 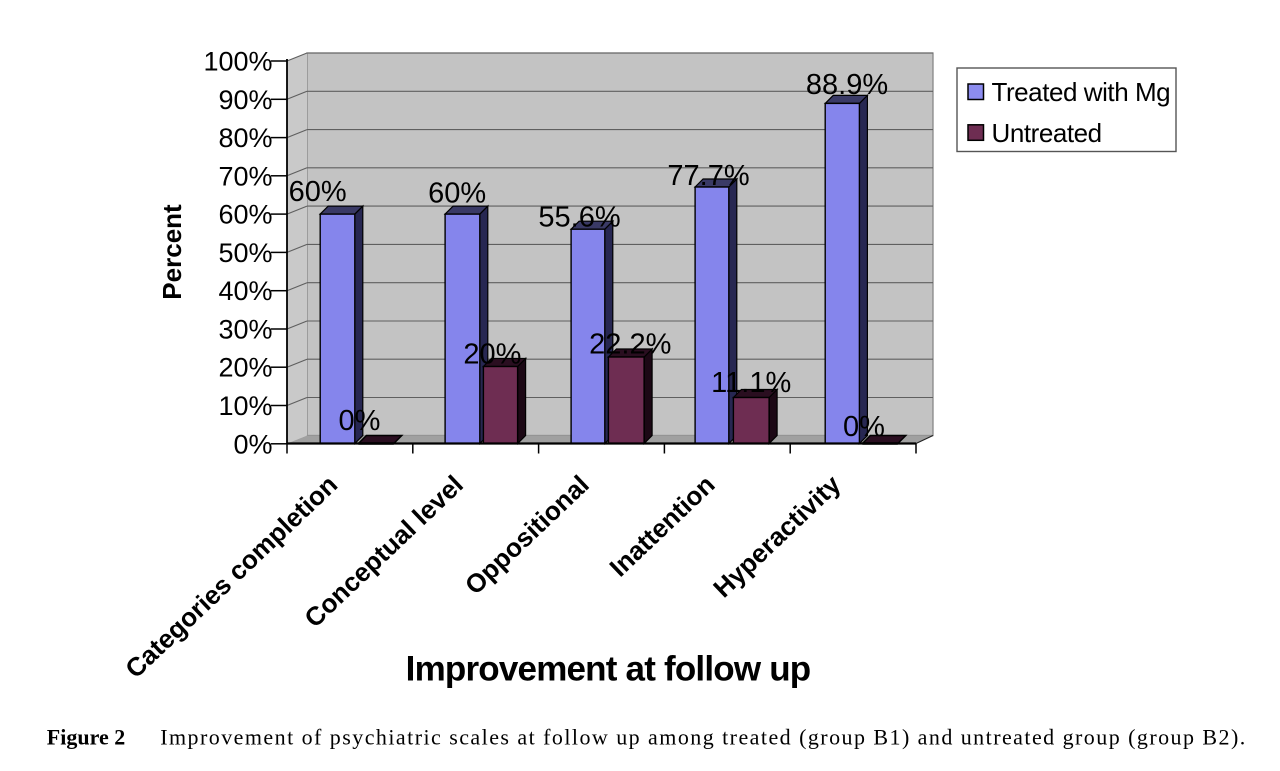 What do you see at coordinates (237, 62) in the screenshot?
I see `svg-text: 100%` at bounding box center [237, 62].